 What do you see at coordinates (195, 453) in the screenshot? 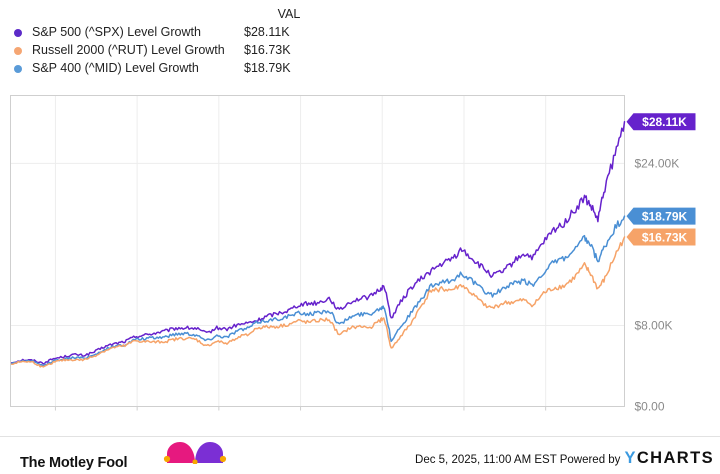
I see `jester-hat-icon` at bounding box center [195, 453].